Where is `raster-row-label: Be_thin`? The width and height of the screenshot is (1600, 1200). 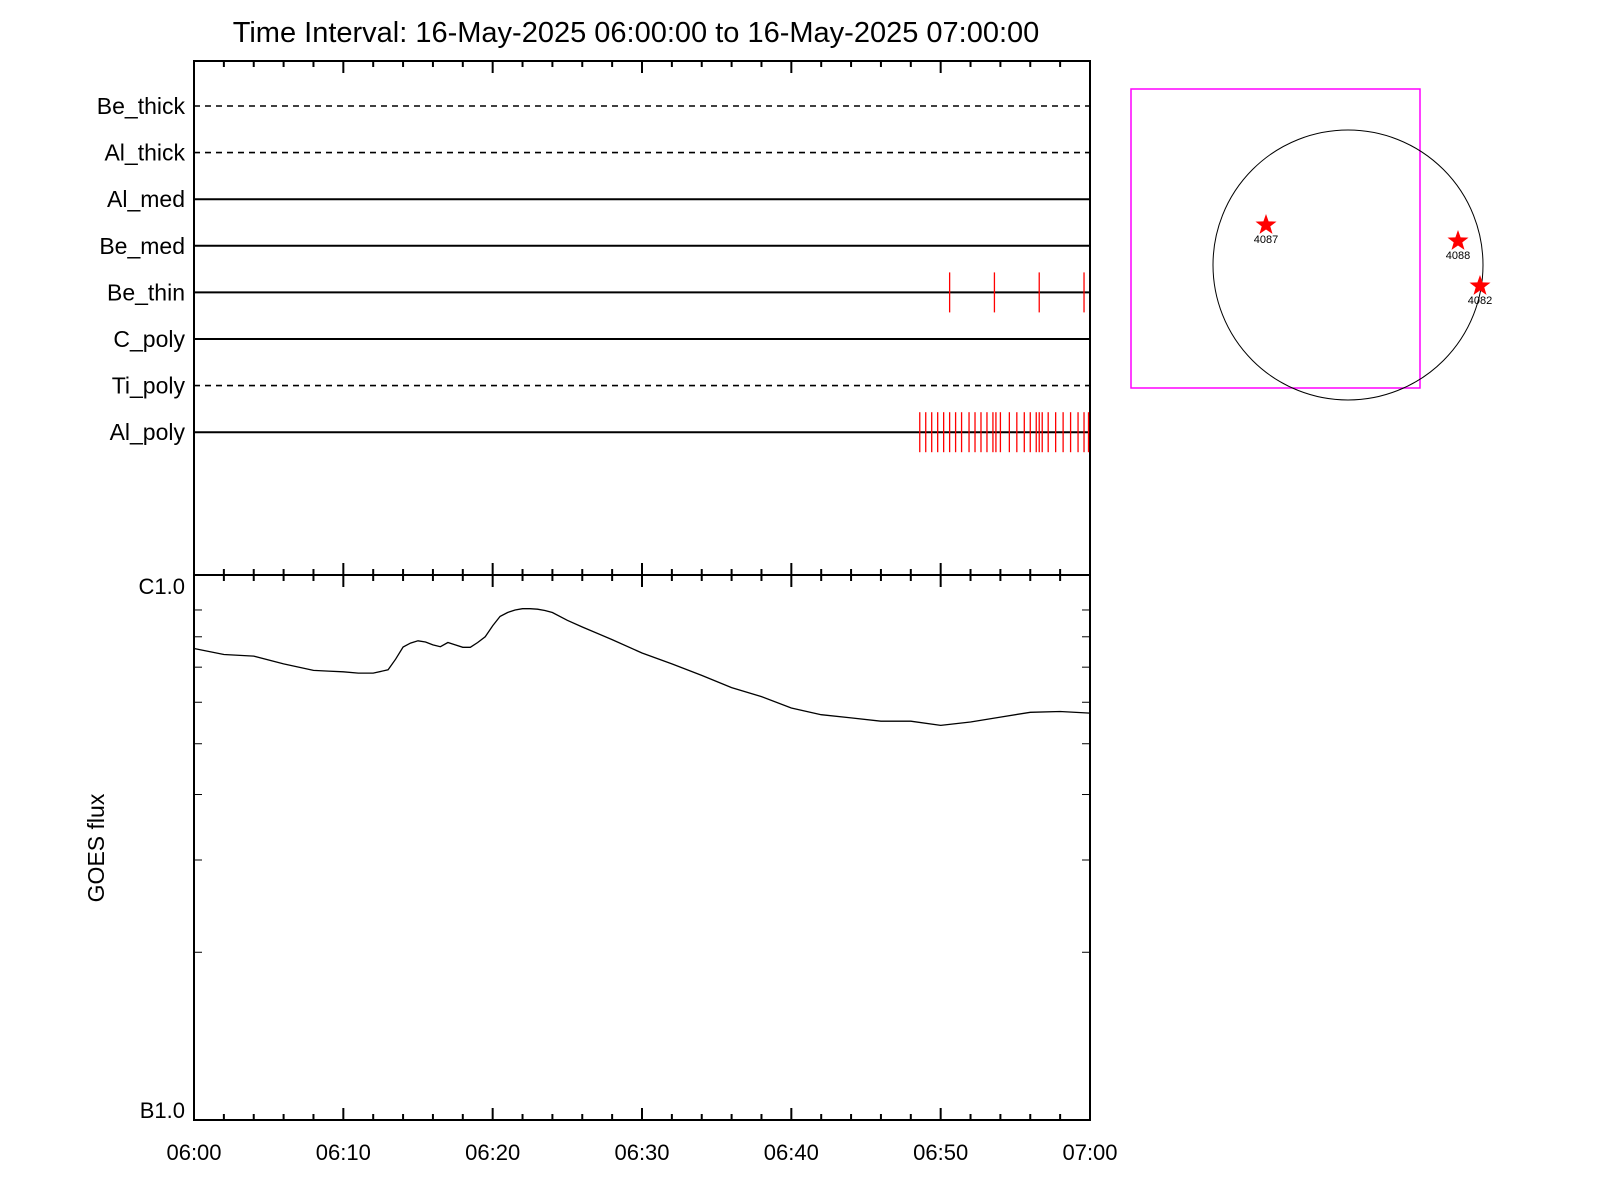
raster-row-label: Be_thin is located at coordinates (146, 292).